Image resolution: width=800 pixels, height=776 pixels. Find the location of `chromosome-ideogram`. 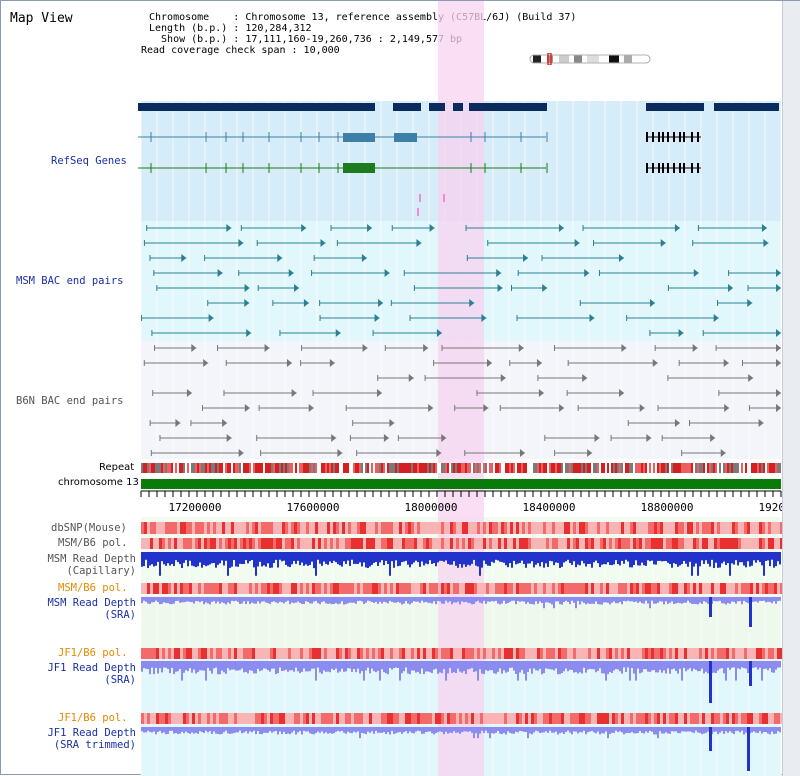

chromosome-ideogram is located at coordinates (590, 59).